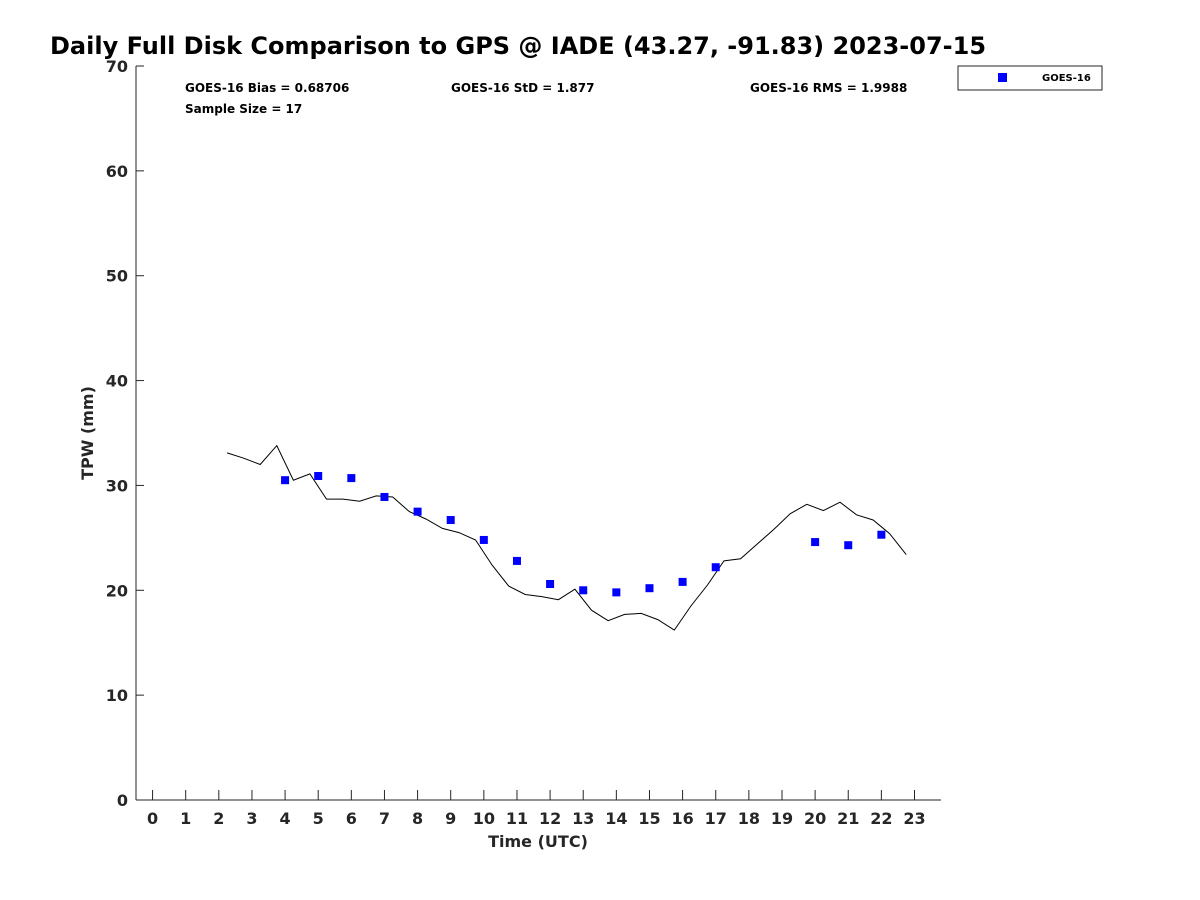 The image size is (1200, 900). I want to click on x-tick-label: 17, so click(716, 818).